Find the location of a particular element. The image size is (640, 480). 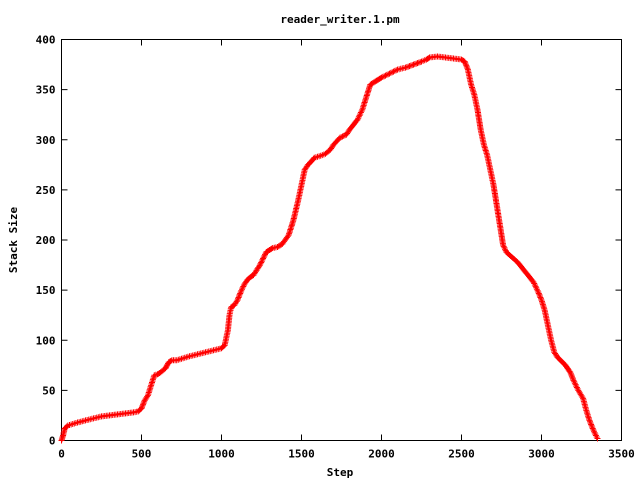

y-tick-label: 150 is located at coordinates (46, 290).